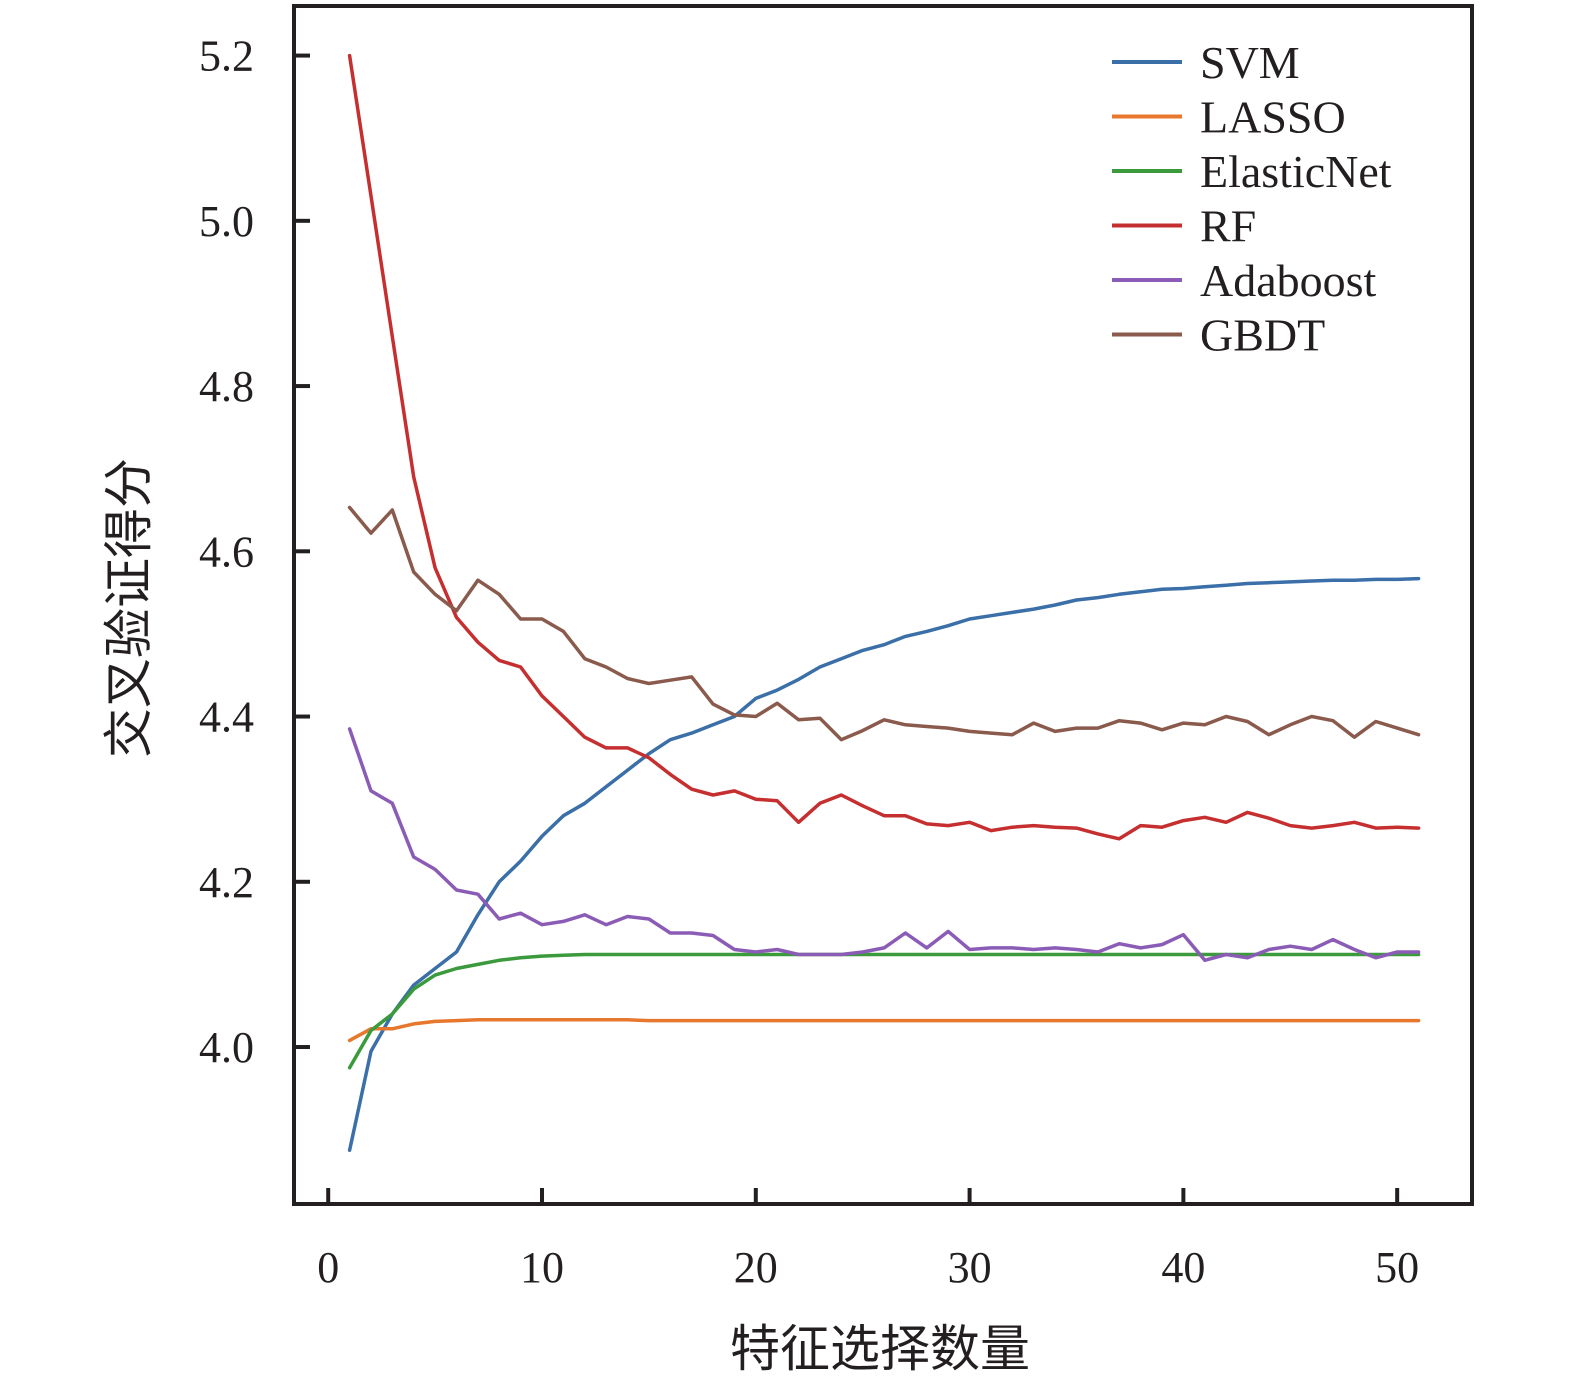  I want to click on legend-label-gbdt: GBDT, so click(1262, 335).